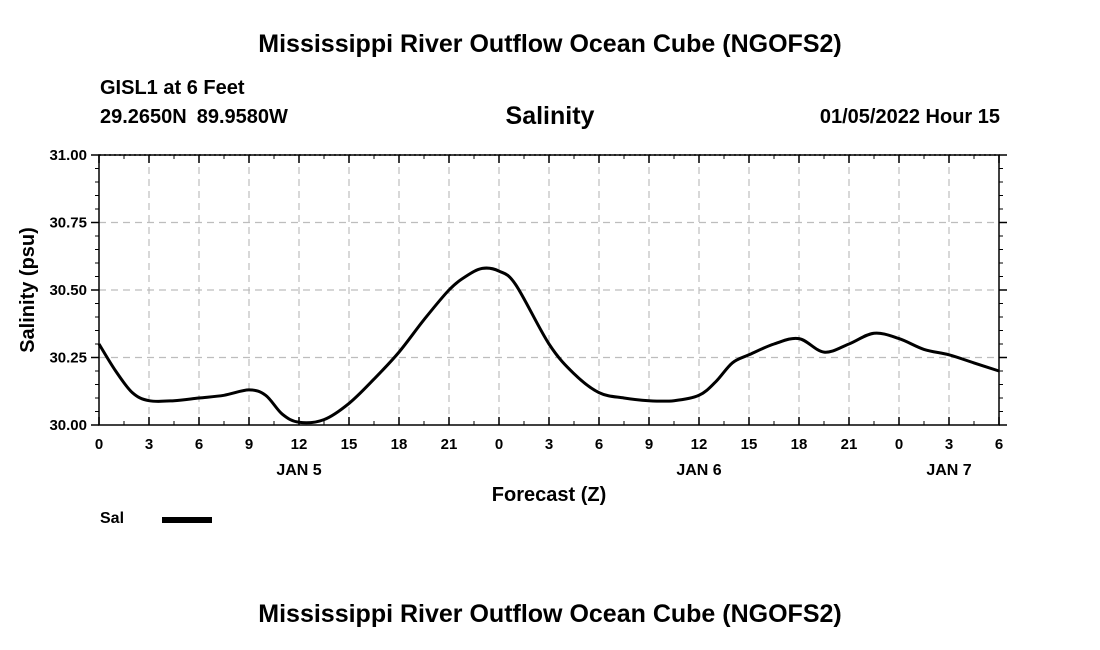 The width and height of the screenshot is (1100, 650). I want to click on date-label: JAN 6, so click(698, 470).